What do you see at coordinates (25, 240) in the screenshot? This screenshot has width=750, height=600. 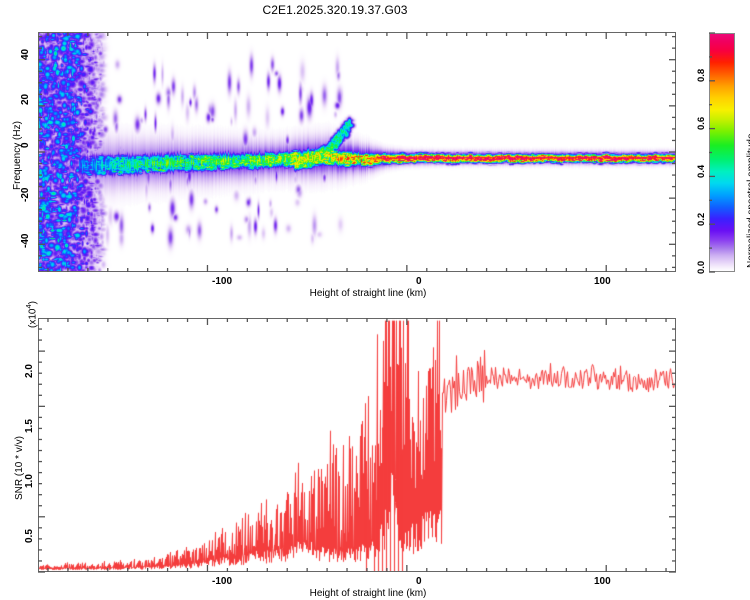 I see `spec-ytick-m40: -40` at bounding box center [25, 240].